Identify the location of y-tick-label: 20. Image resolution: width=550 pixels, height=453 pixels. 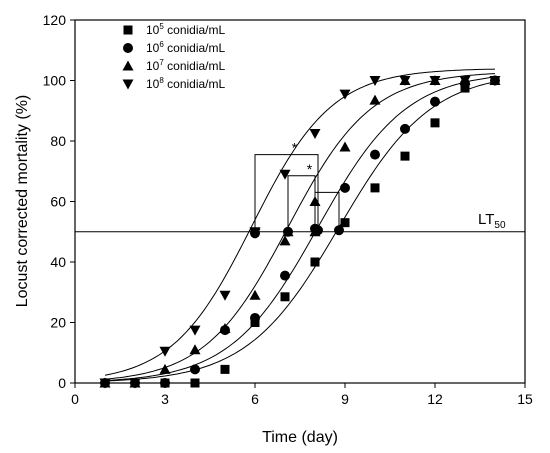
(58, 323).